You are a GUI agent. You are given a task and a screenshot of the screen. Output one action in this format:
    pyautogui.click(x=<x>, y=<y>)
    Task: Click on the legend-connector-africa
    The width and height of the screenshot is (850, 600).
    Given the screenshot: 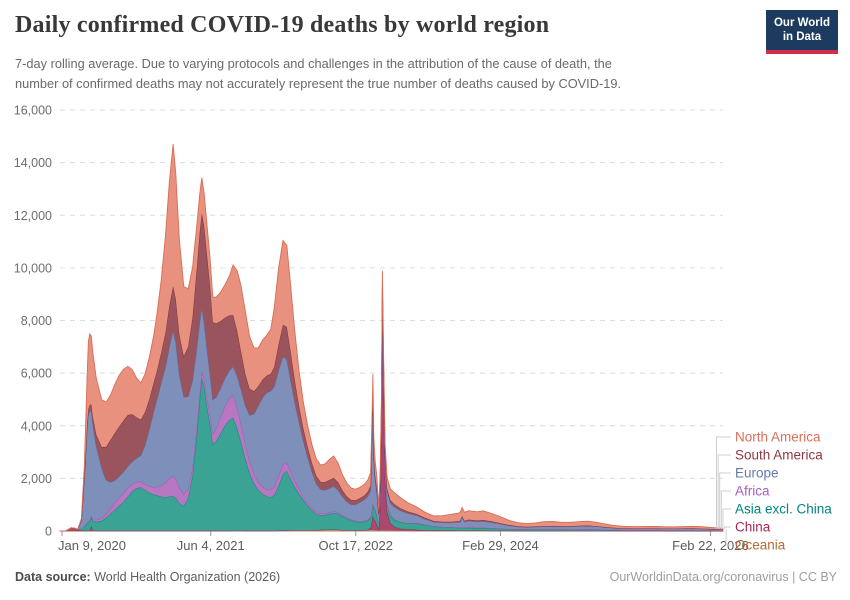 What is the action you would take?
    pyautogui.click(x=725, y=509)
    